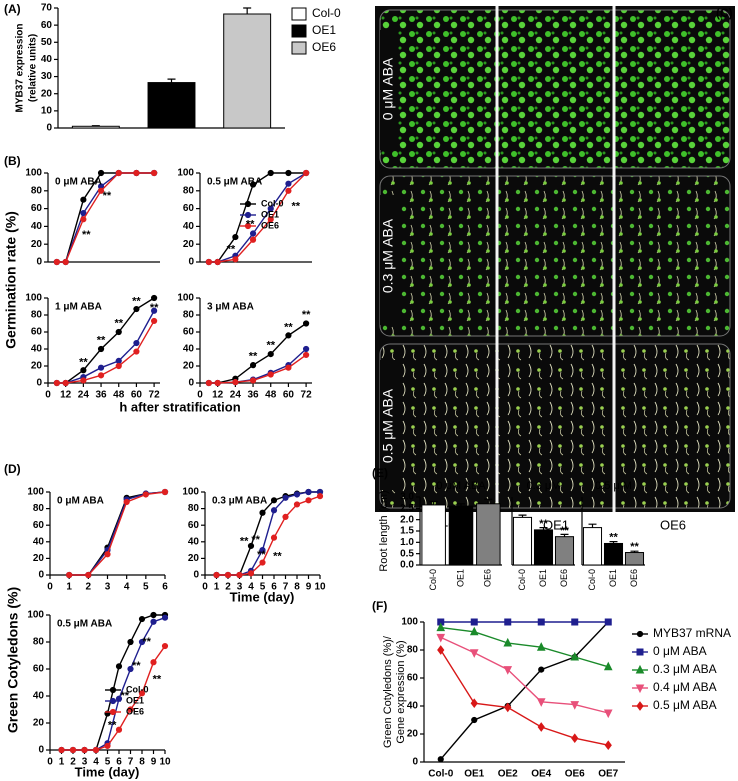  What do you see at coordinates (268, 535) in the screenshot?
I see `series-line` at bounding box center [268, 535].